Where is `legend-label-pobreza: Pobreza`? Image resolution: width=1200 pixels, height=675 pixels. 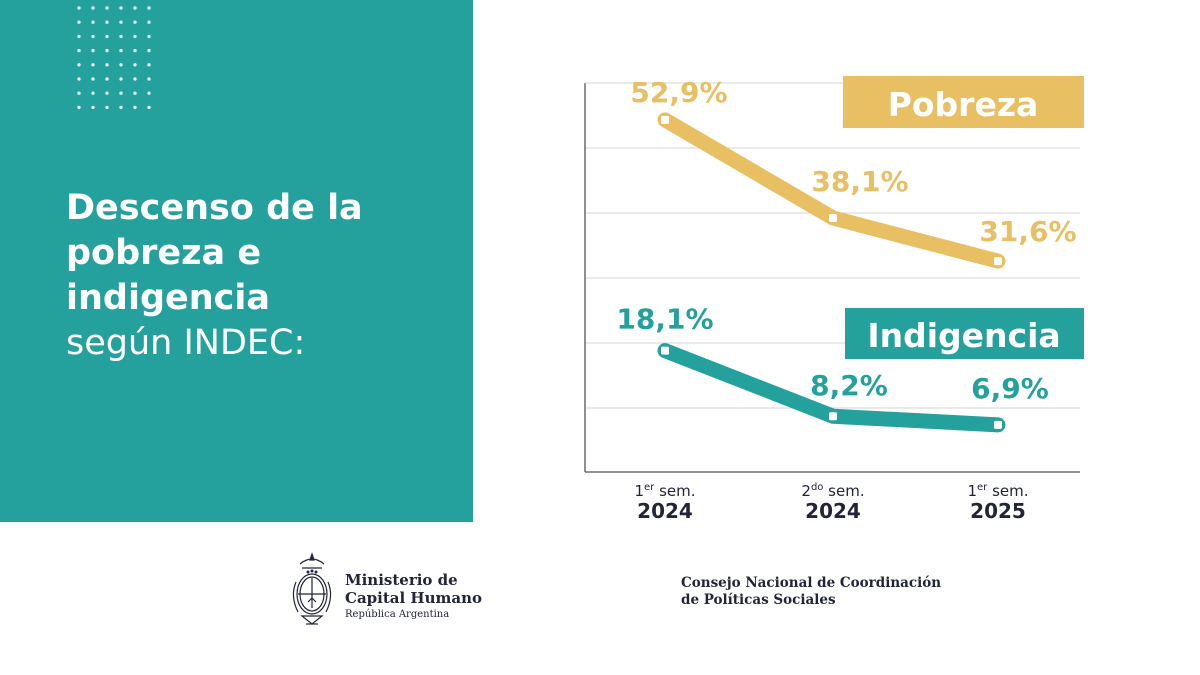
legend-label-pobreza: Pobreza is located at coordinates (963, 104).